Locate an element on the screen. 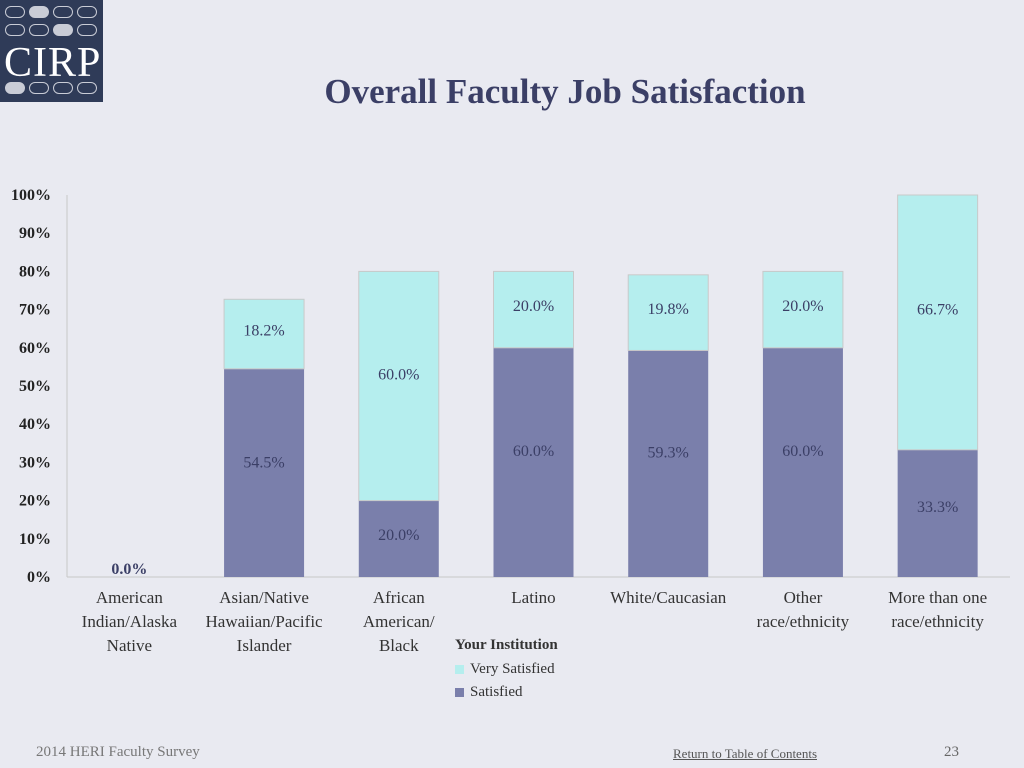 This screenshot has width=1024, height=768. y-tick-label: 50% is located at coordinates (35, 386).